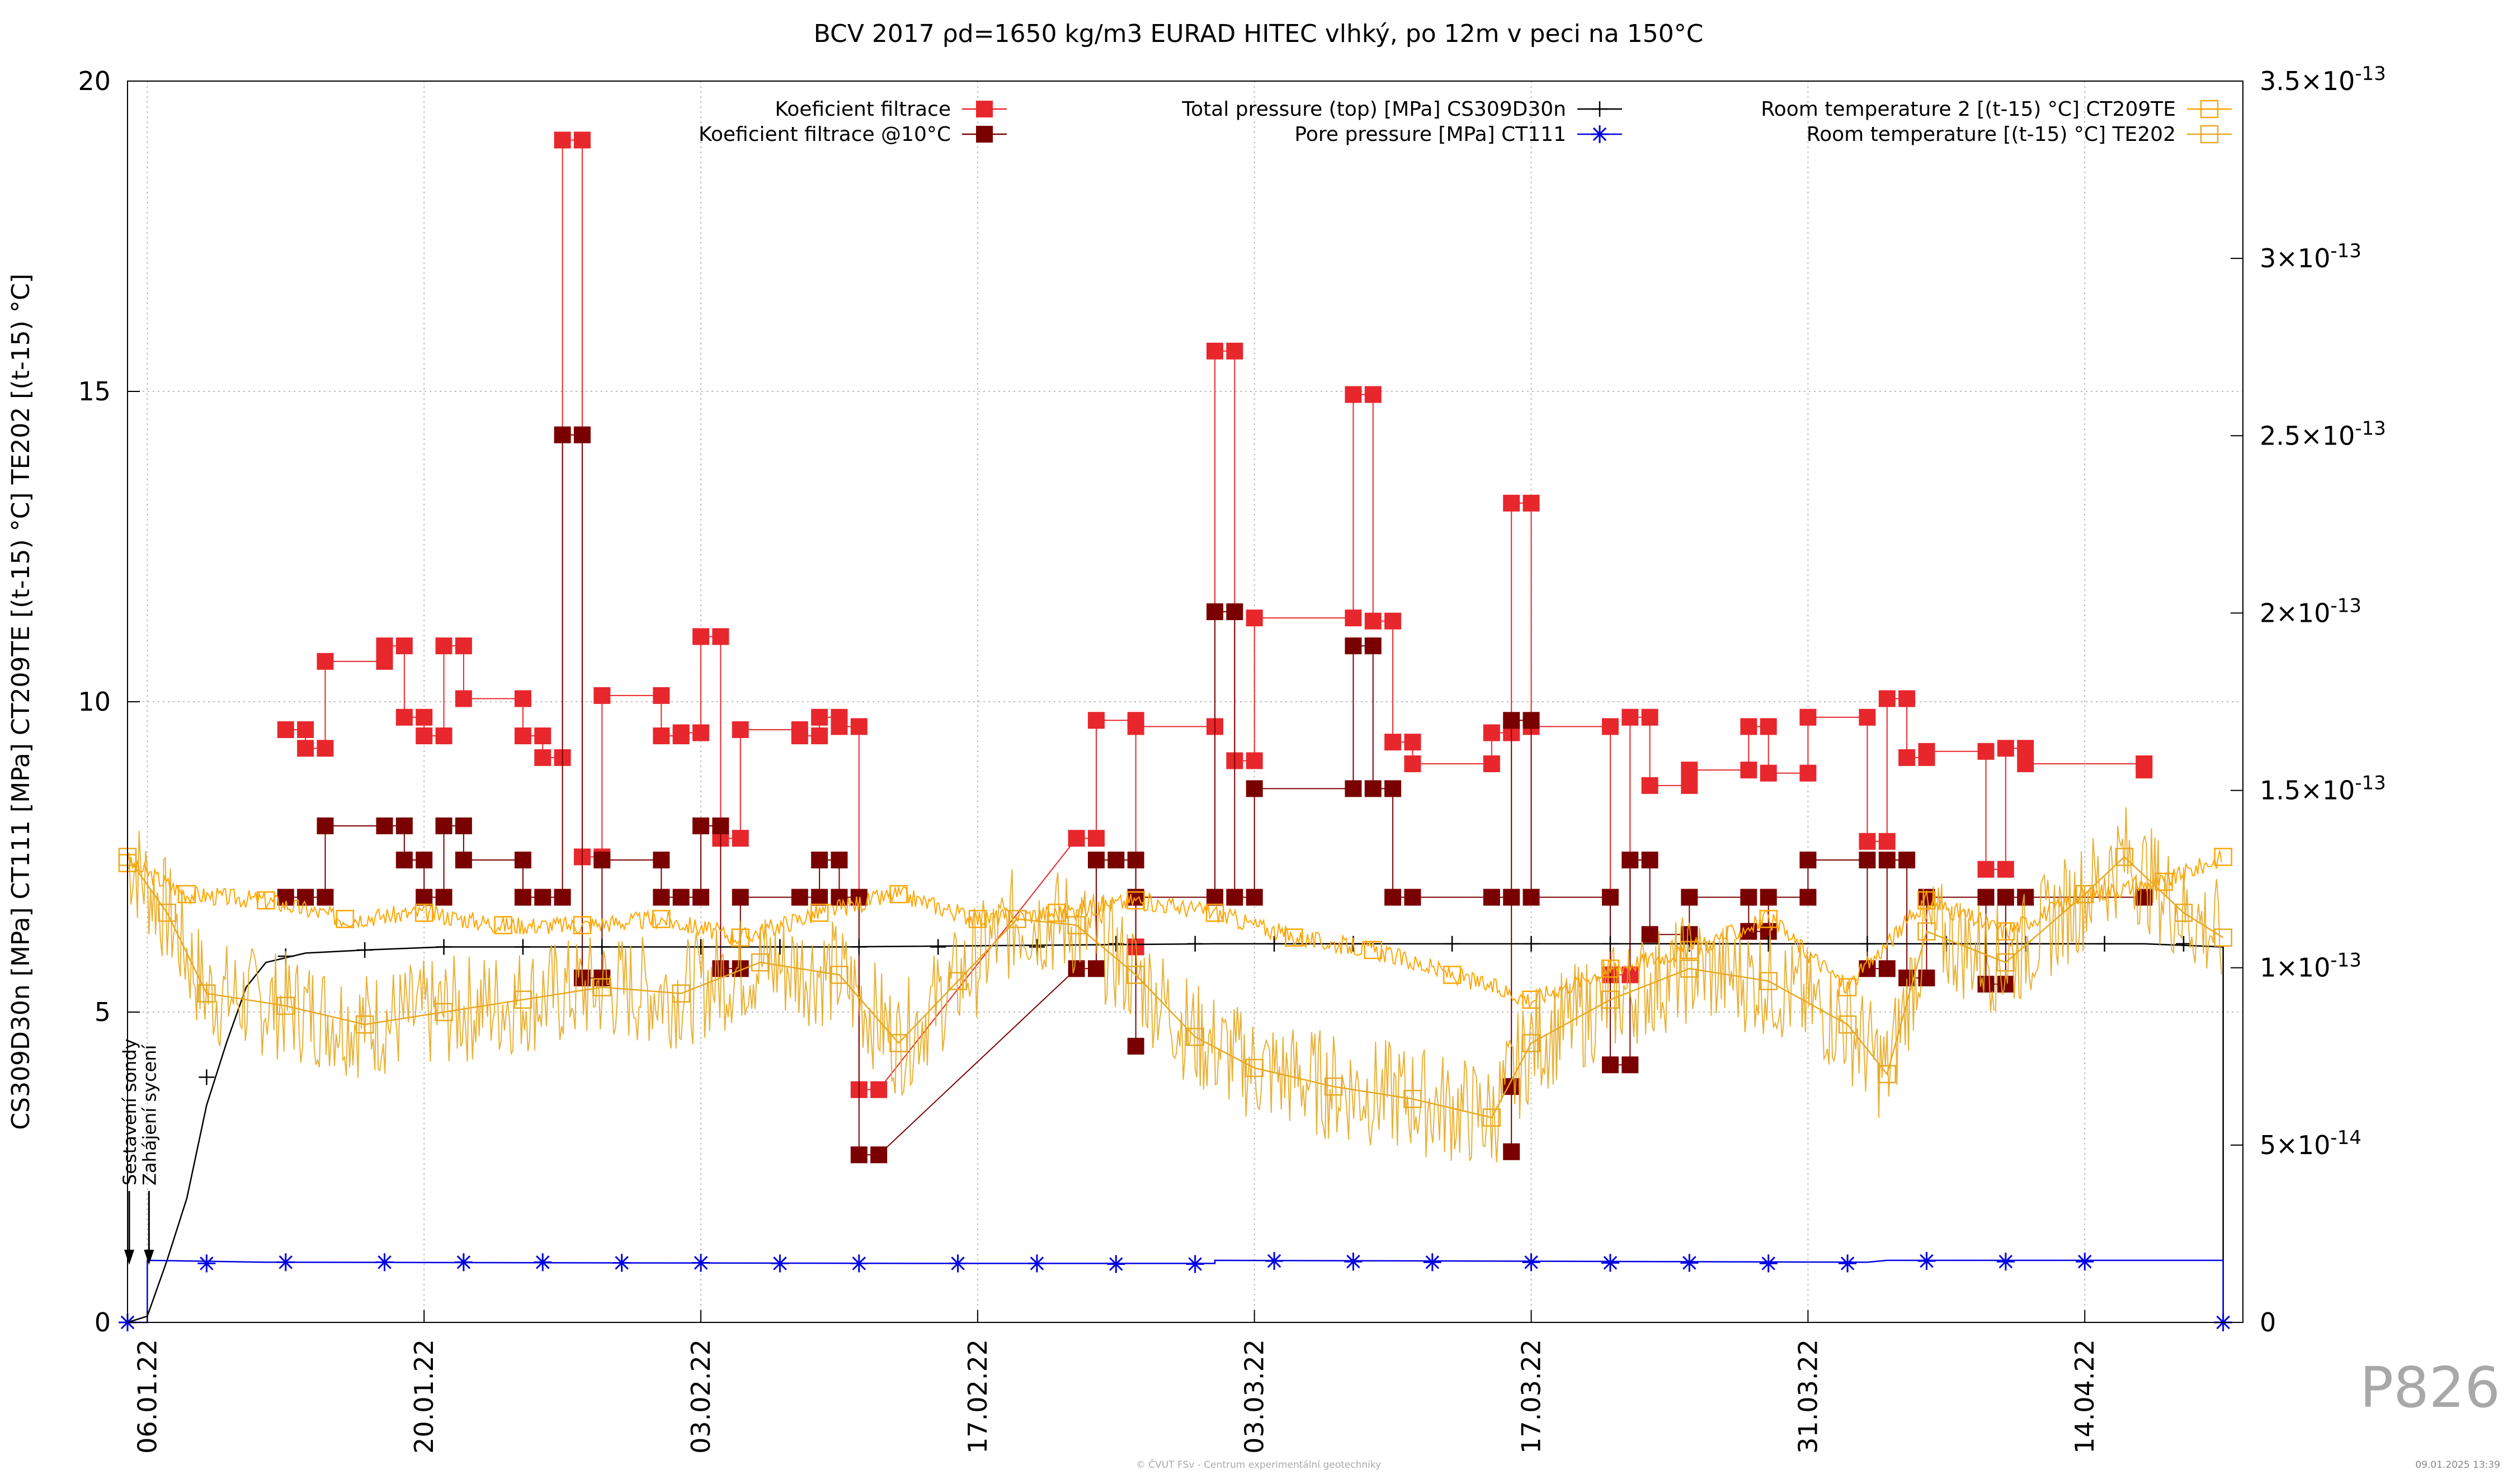 The height and width of the screenshot is (1484, 2517). I want to click on event-label: Zahájení sycení, so click(149, 1114).